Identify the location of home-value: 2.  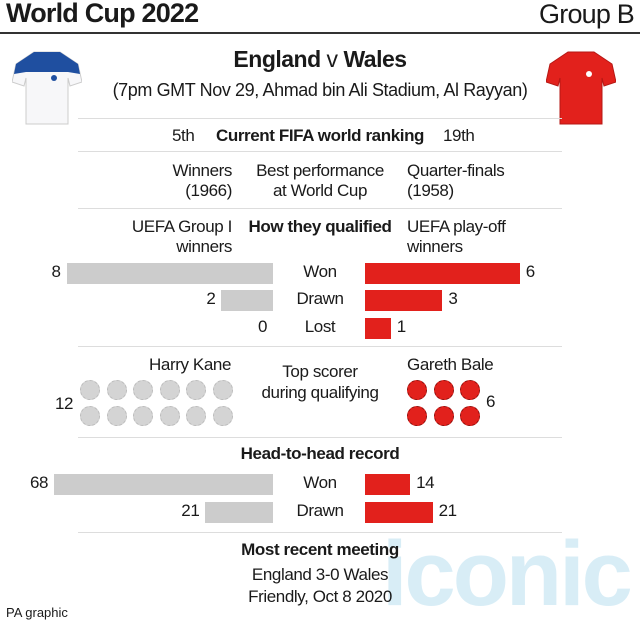
(211, 298).